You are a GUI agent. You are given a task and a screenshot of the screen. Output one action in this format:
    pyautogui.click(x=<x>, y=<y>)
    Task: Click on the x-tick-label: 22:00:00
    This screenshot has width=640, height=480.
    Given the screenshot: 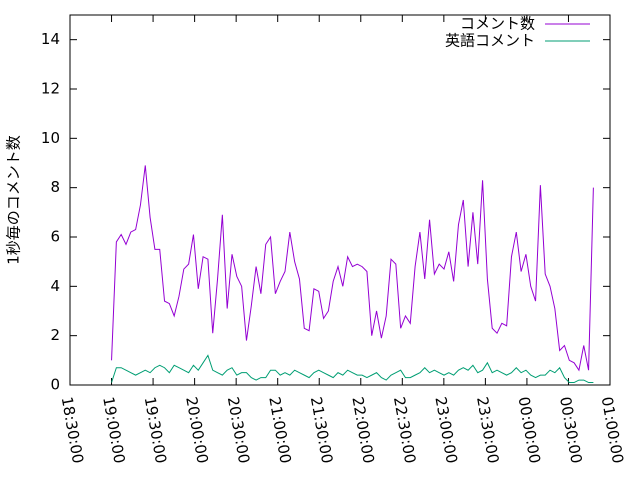 What is the action you would take?
    pyautogui.click(x=362, y=429)
    